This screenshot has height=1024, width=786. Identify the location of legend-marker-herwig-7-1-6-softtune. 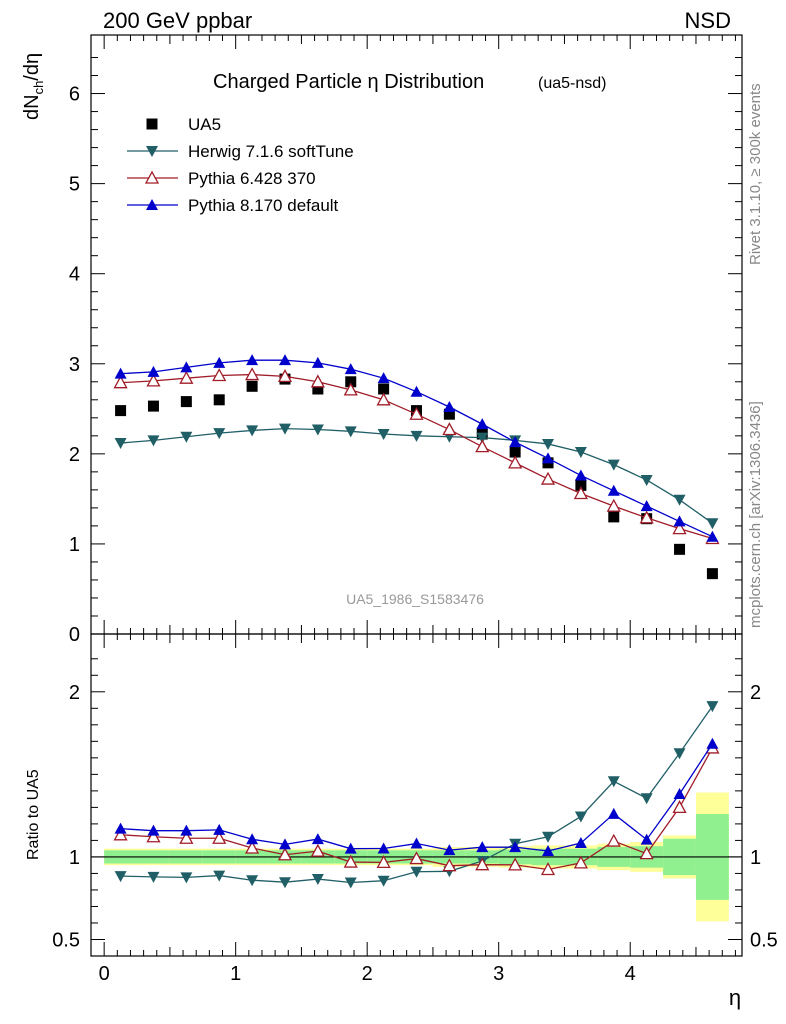
(152, 151).